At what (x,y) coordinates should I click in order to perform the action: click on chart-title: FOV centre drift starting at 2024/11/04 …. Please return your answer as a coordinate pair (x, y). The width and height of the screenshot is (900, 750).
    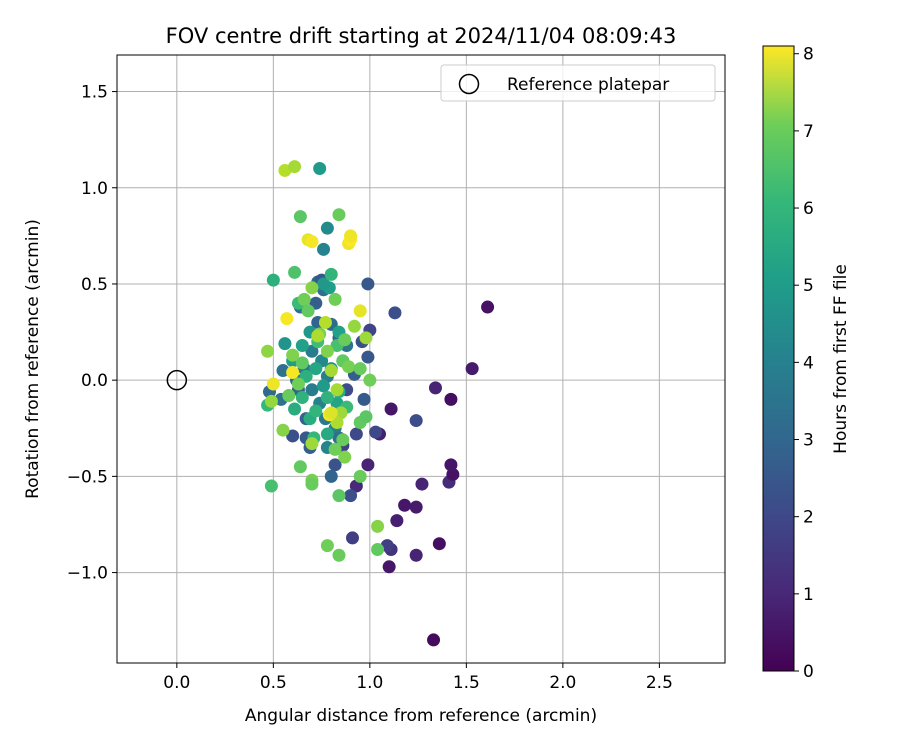
    Looking at the image, I should click on (421, 36).